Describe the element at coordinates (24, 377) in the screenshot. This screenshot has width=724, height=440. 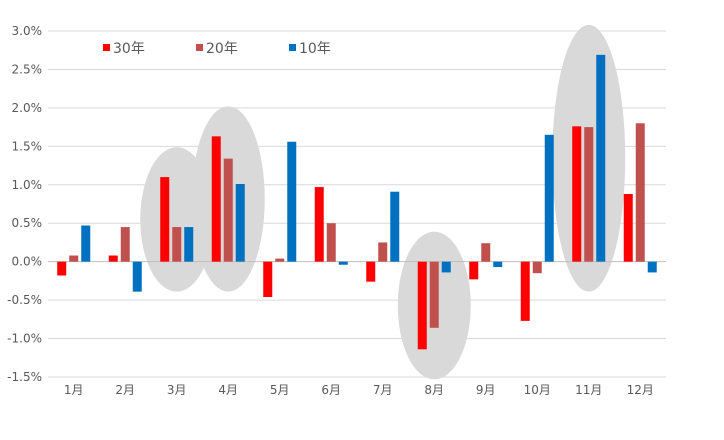
I see `y-tick-label: -1.5%` at that location.